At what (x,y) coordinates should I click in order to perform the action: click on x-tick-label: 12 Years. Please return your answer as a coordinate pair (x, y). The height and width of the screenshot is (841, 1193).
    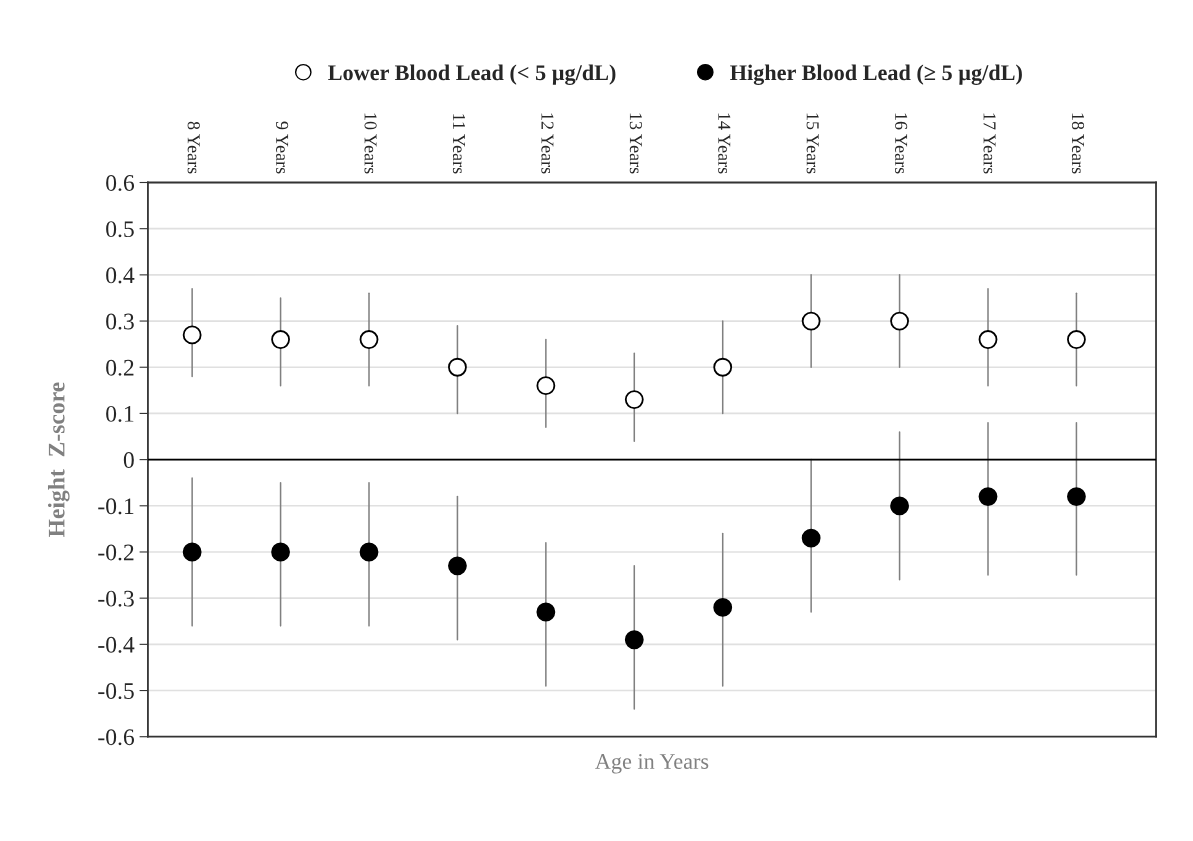
    Looking at the image, I should click on (547, 143).